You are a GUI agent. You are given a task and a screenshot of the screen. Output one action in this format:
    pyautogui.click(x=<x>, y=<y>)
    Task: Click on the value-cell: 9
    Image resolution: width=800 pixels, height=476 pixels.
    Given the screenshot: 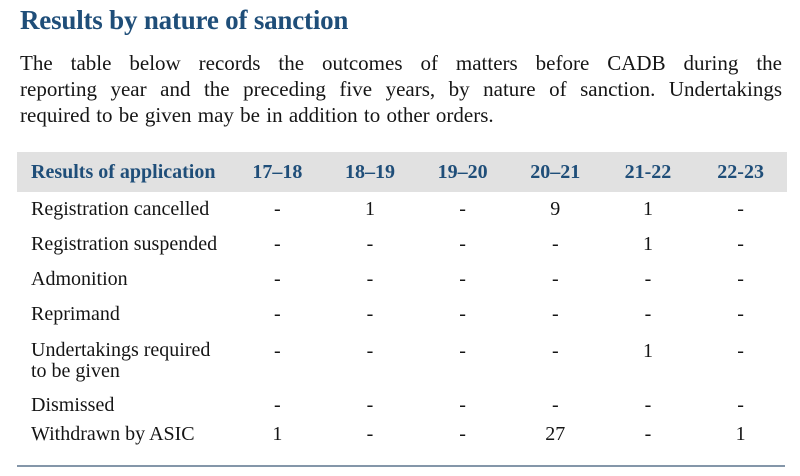 What is the action you would take?
    pyautogui.click(x=555, y=209)
    